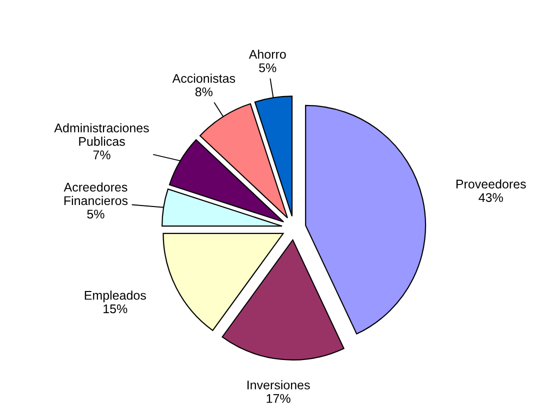 Image resolution: width=535 pixels, height=420 pixels. Describe the element at coordinates (204, 78) in the screenshot. I see `slice-label: Accionistas` at that location.